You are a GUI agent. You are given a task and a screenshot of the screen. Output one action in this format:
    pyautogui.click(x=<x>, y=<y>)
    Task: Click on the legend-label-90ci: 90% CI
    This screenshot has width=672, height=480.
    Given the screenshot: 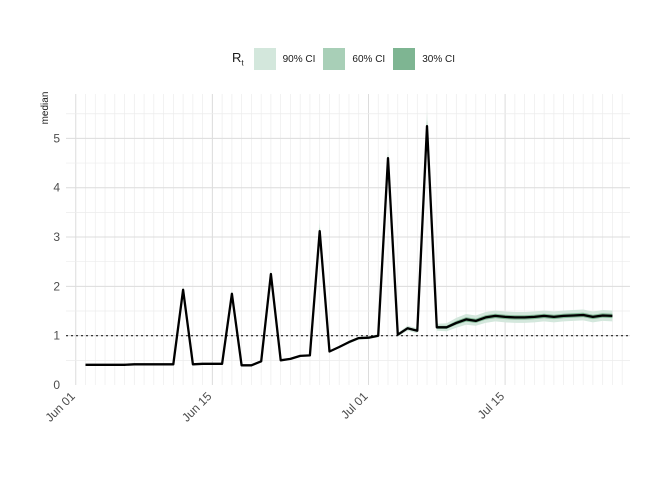 What is the action you would take?
    pyautogui.click(x=299, y=59)
    